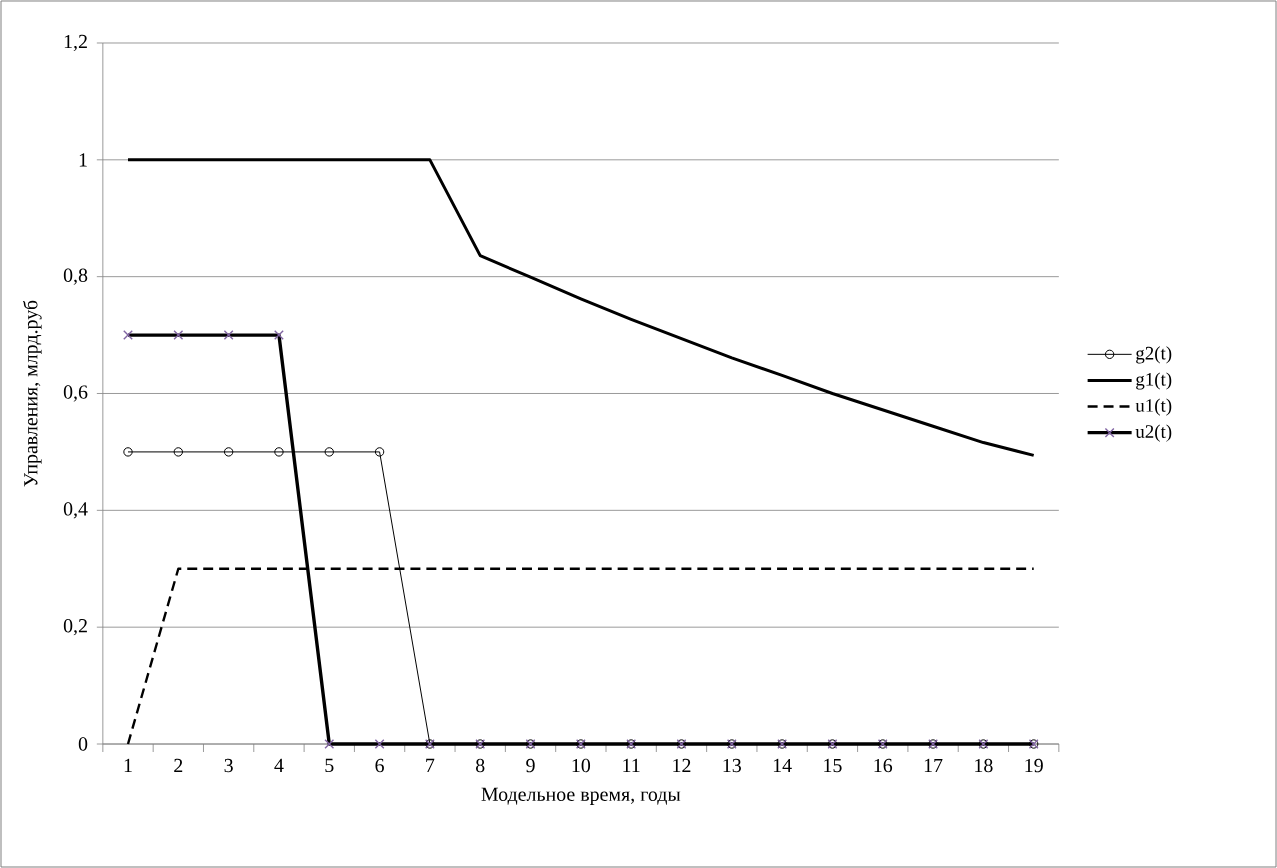  What do you see at coordinates (128, 765) in the screenshot?
I see `x-tick-label: 1` at bounding box center [128, 765].